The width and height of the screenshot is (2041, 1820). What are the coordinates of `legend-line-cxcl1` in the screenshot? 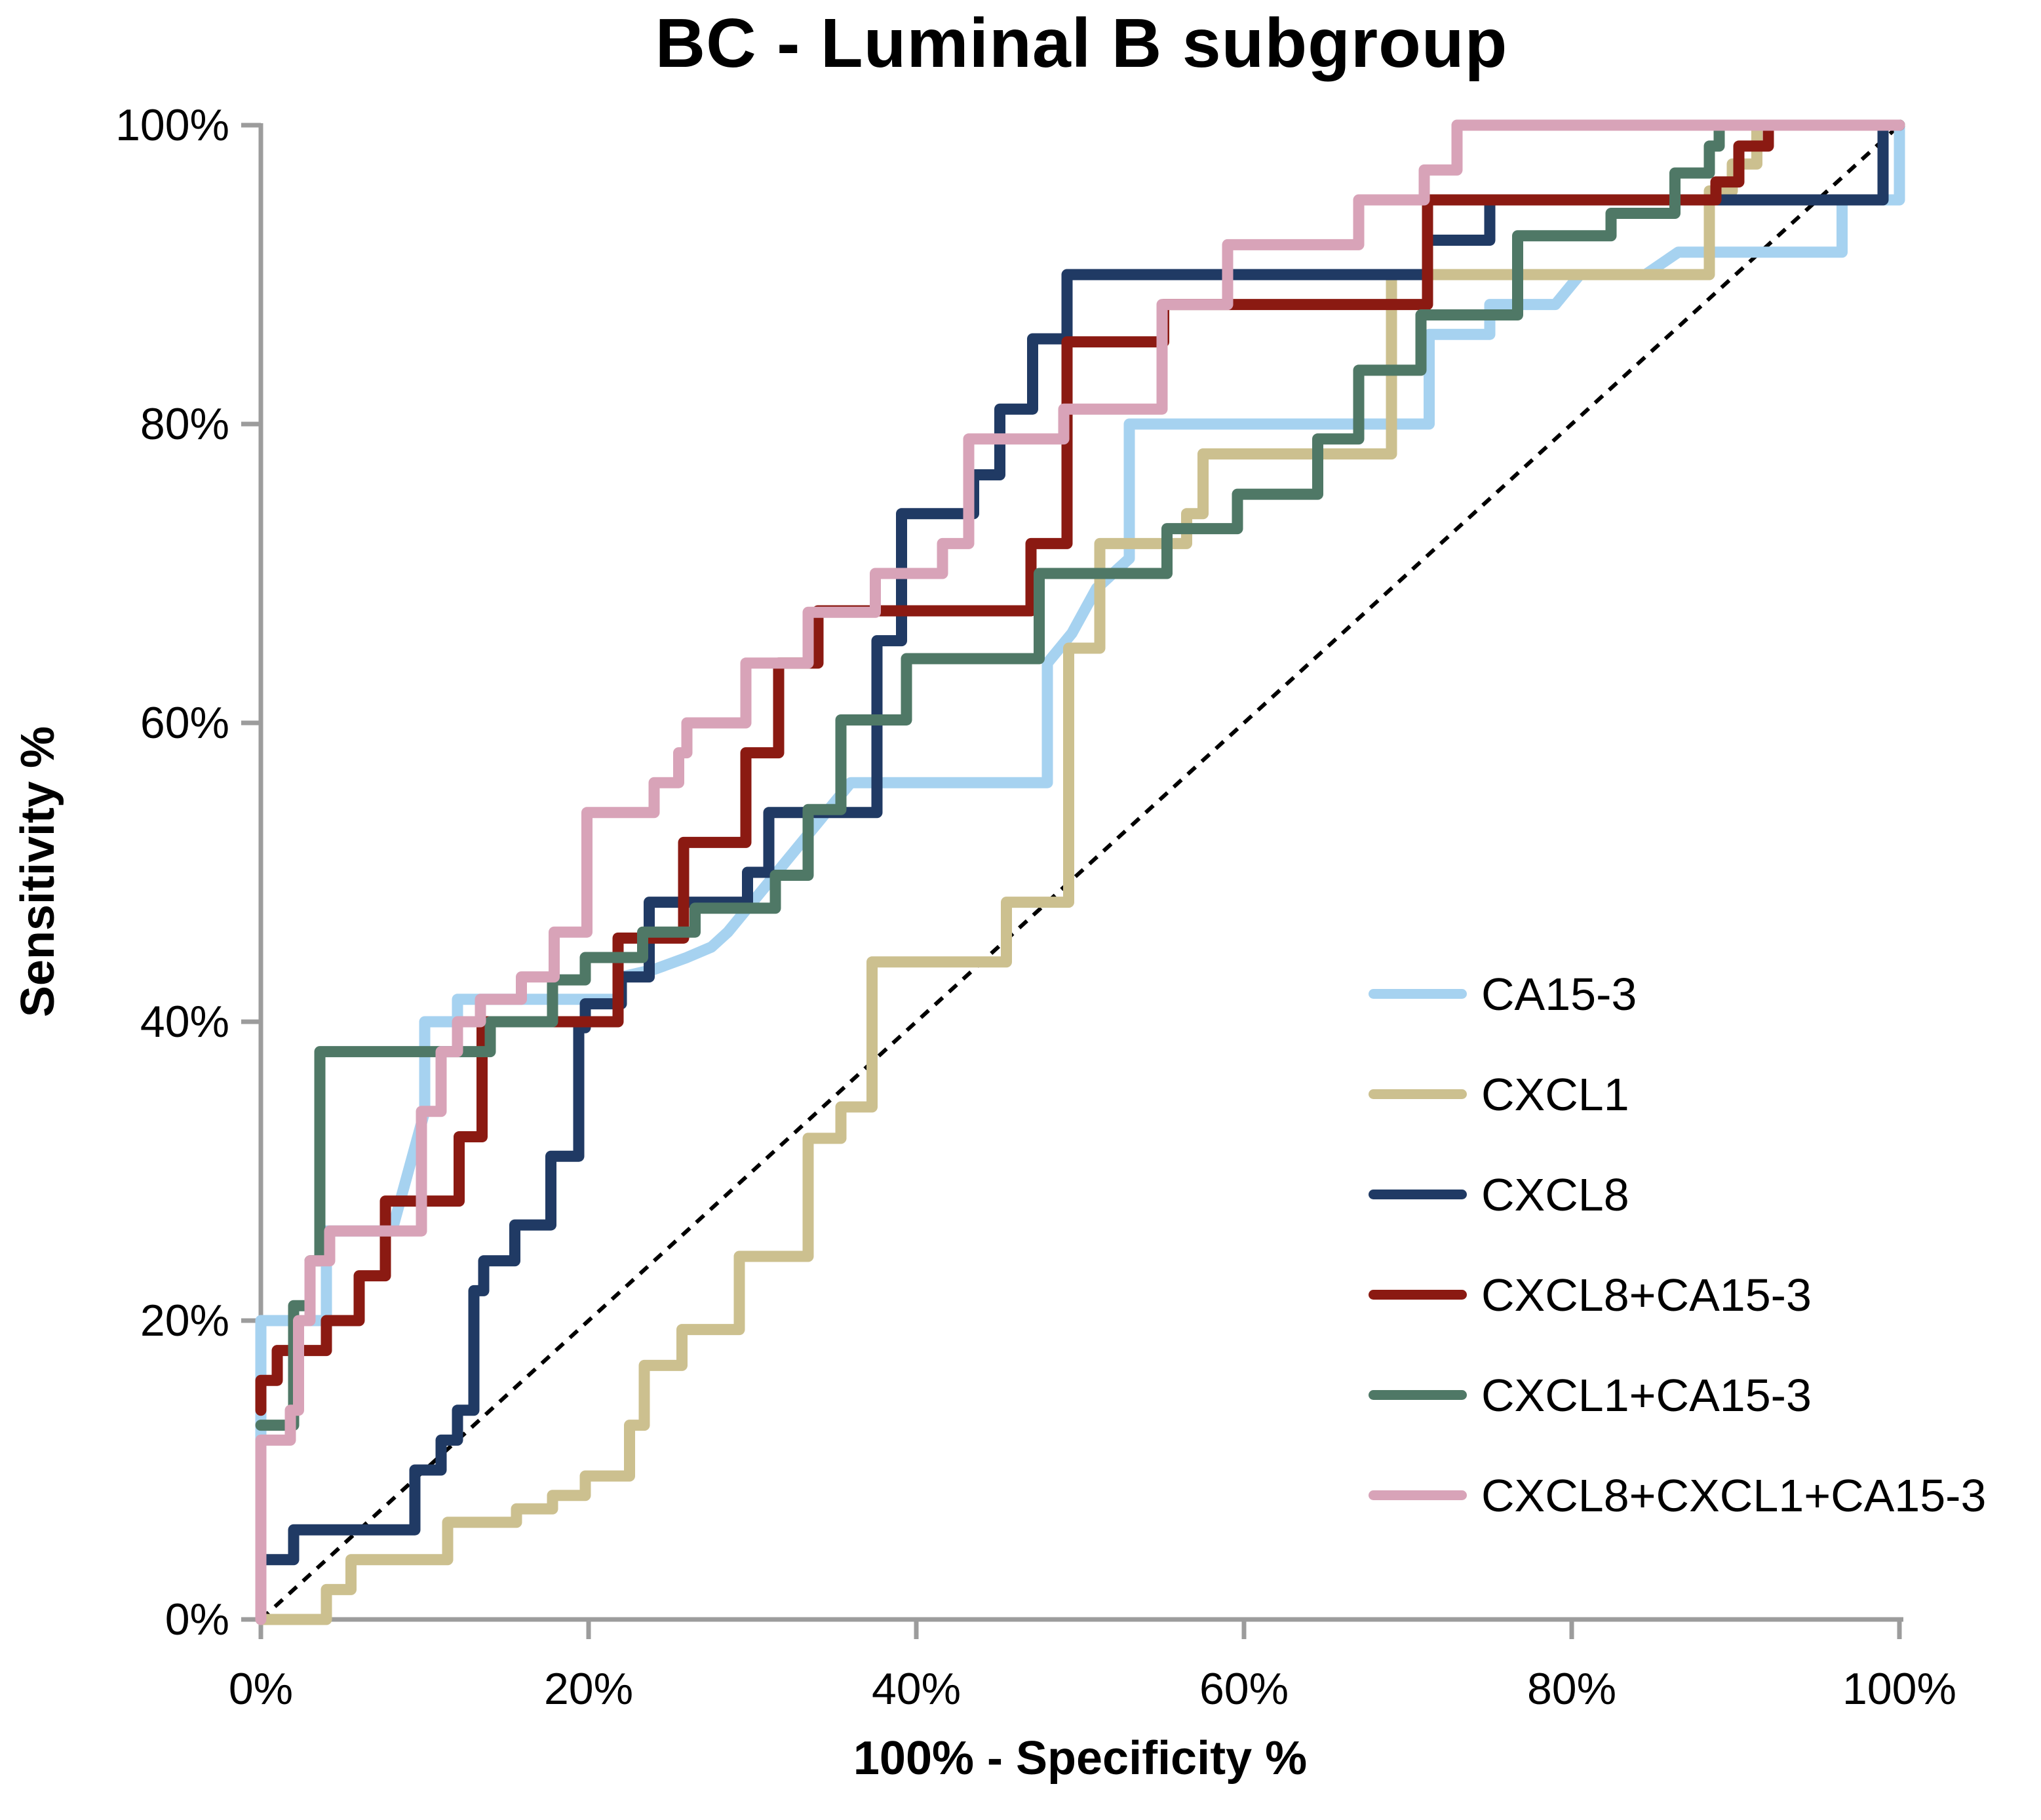 It's located at (1418, 1094).